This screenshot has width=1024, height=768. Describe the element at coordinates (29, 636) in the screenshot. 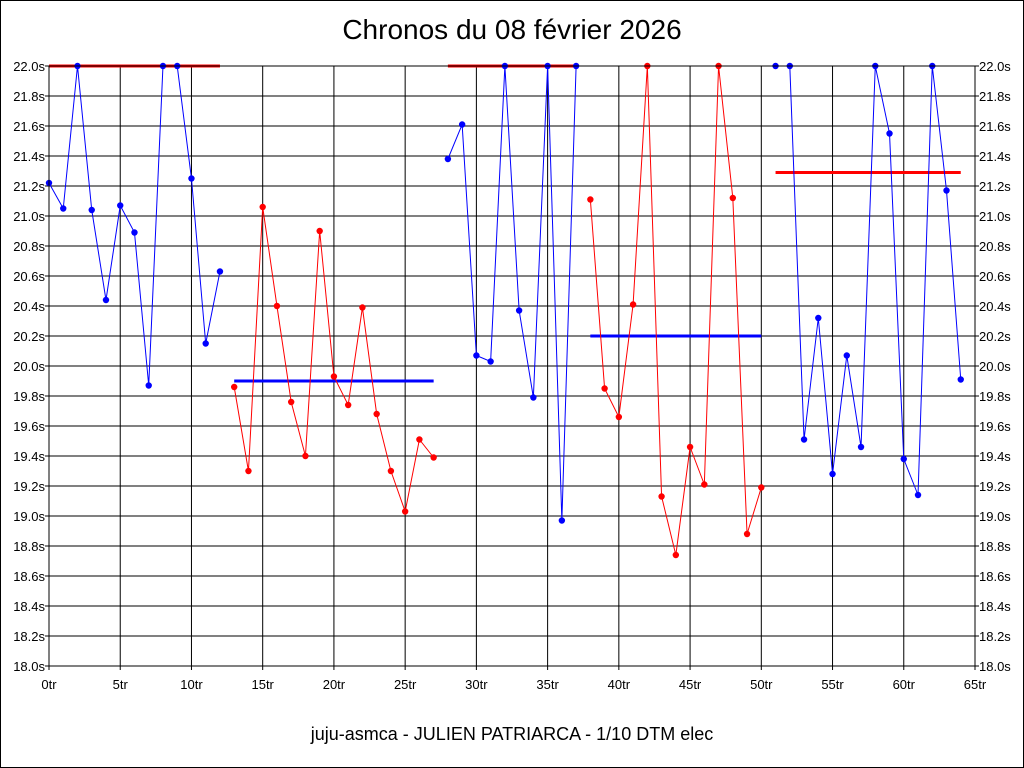

I see `y-tick-label-left: 18.2s` at that location.